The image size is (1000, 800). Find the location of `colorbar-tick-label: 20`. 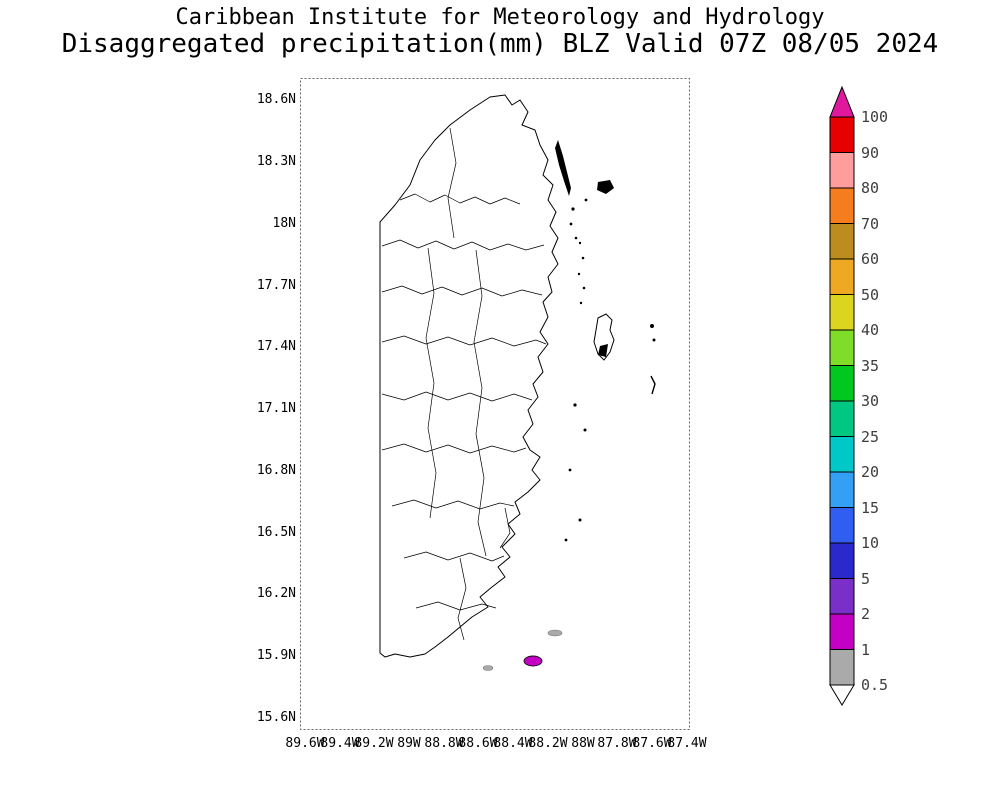

colorbar-tick-label: 20 is located at coordinates (870, 472).